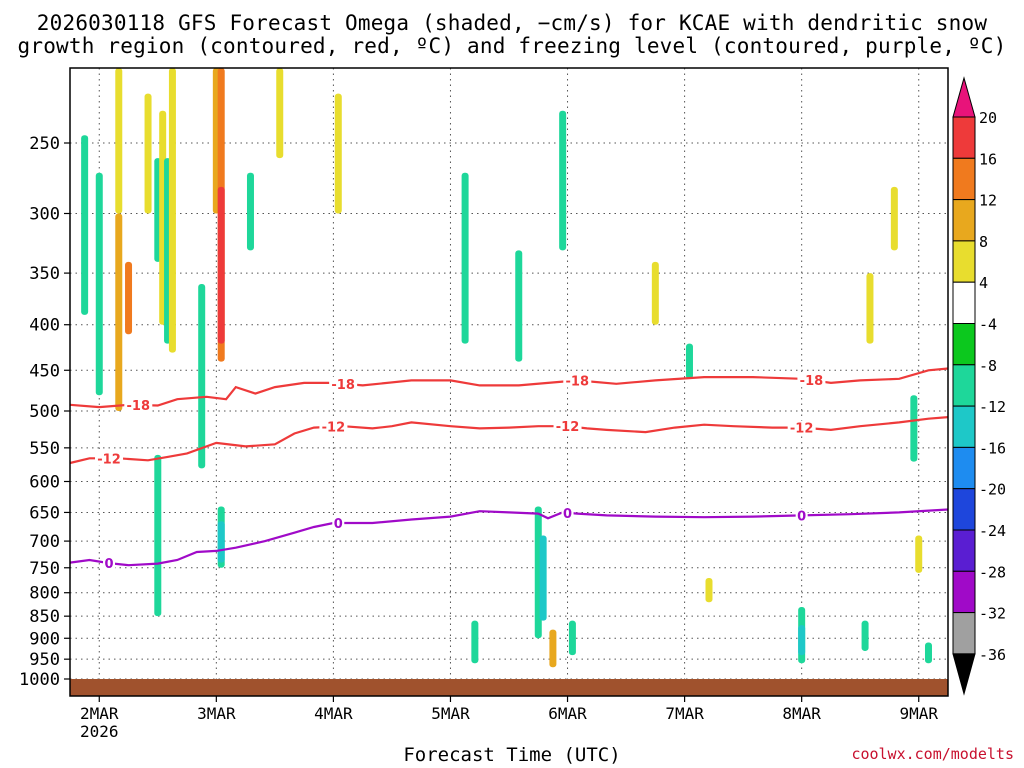 The image size is (1024, 768). I want to click on y-tick-label: 900, so click(44, 639).